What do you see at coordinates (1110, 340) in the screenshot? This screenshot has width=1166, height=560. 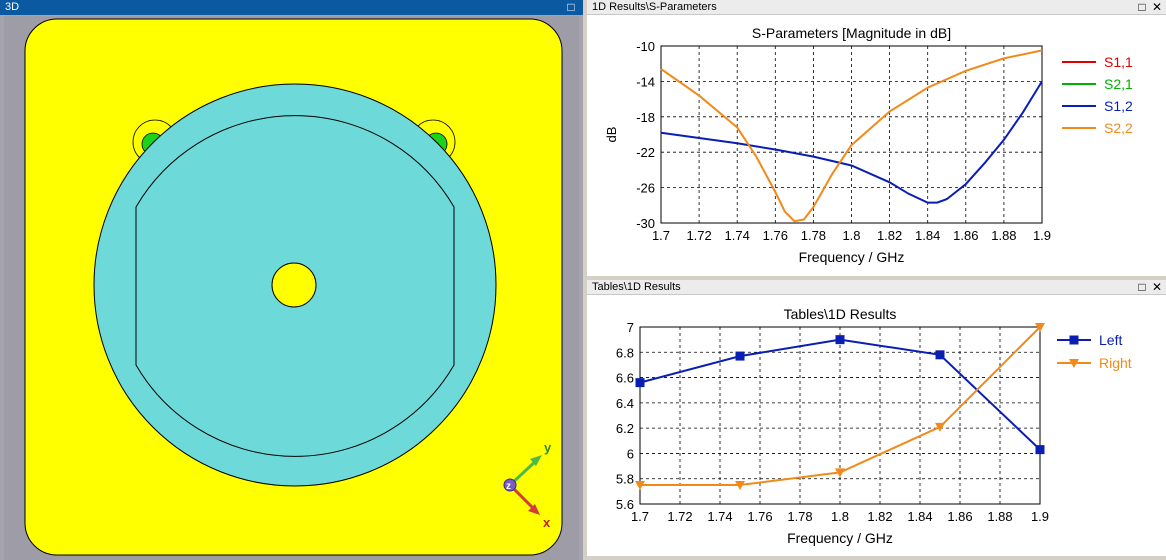 I see `legend-label: Left` at bounding box center [1110, 340].